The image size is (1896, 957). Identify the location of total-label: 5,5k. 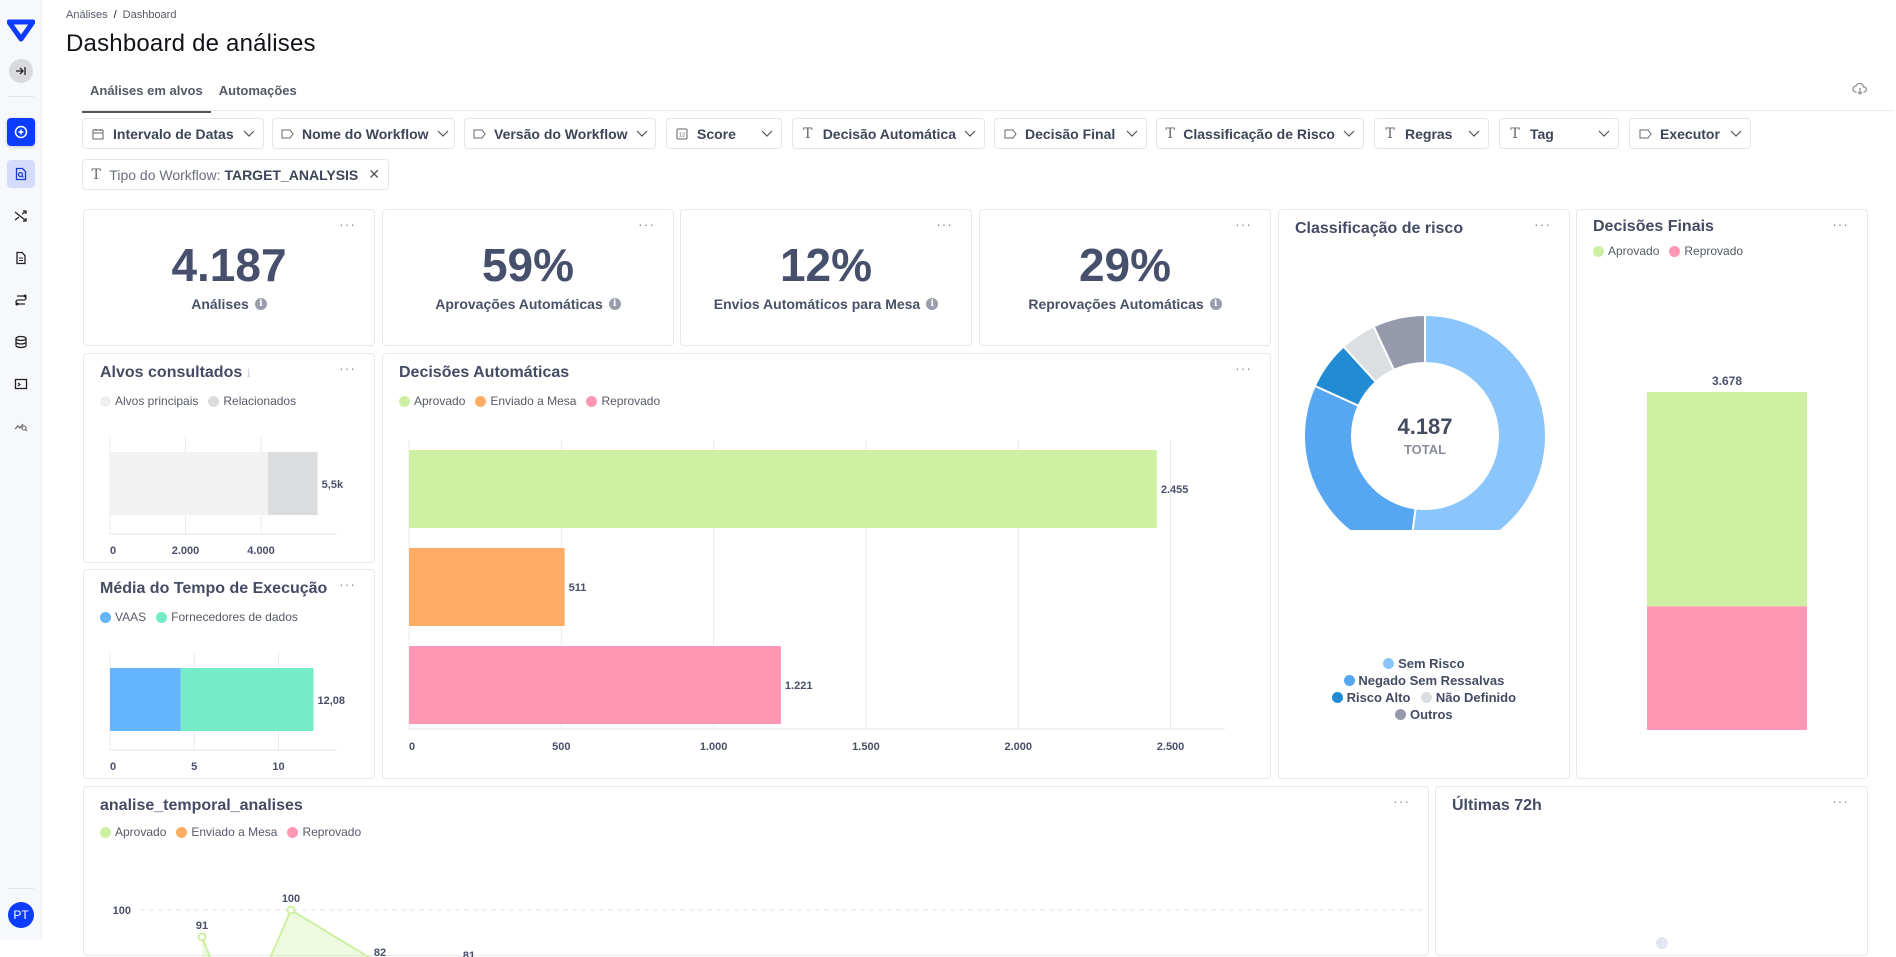
(333, 485).